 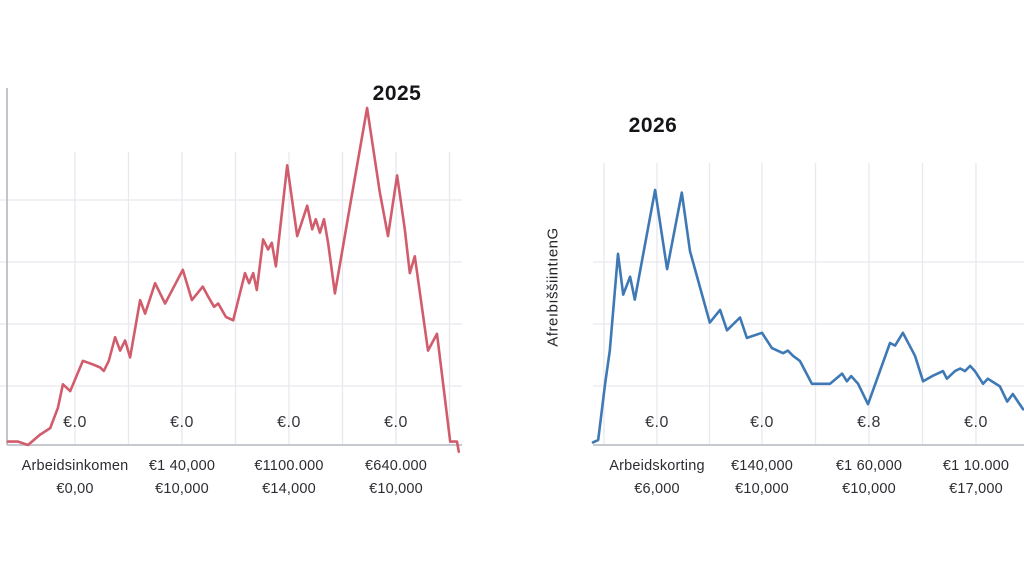 I want to click on x-axis-label-row2: €6,000, so click(x=657, y=489).